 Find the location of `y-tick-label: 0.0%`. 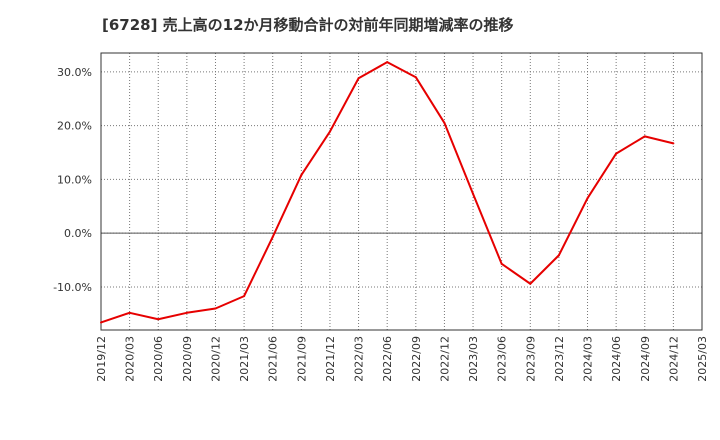

y-tick-label: 0.0% is located at coordinates (78, 233).